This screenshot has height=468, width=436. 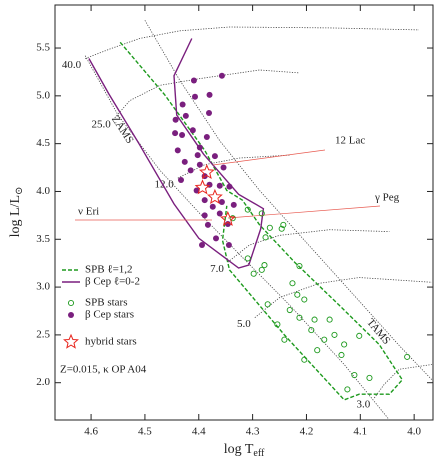 What do you see at coordinates (88, 212) in the screenshot?
I see `annotation-label: ν Eri` at bounding box center [88, 212].